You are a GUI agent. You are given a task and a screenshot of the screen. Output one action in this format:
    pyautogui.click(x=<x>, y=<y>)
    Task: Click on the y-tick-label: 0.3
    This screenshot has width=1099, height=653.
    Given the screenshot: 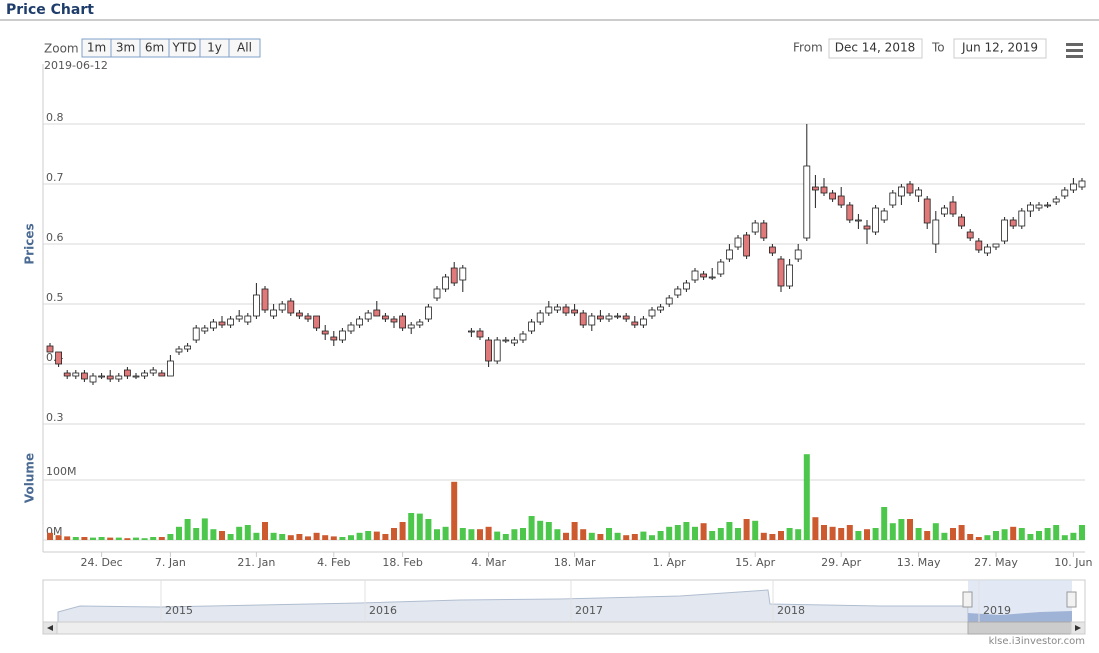 What is the action you would take?
    pyautogui.click(x=55, y=417)
    